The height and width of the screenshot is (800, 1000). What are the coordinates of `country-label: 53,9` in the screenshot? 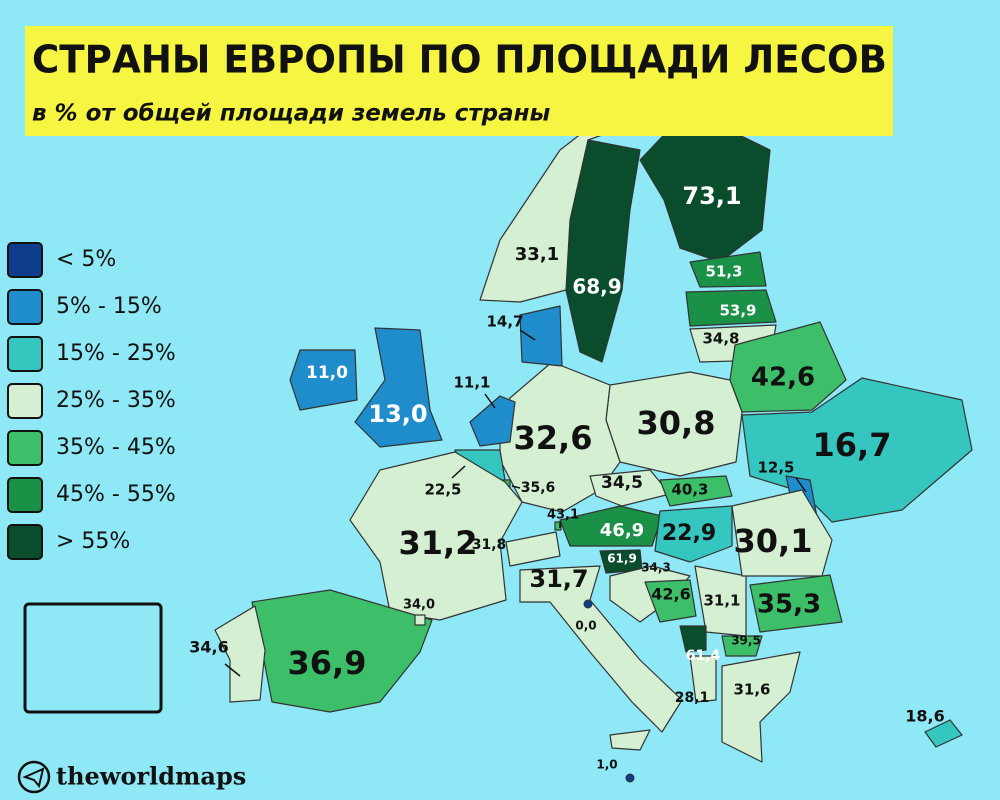 It's located at (737, 311).